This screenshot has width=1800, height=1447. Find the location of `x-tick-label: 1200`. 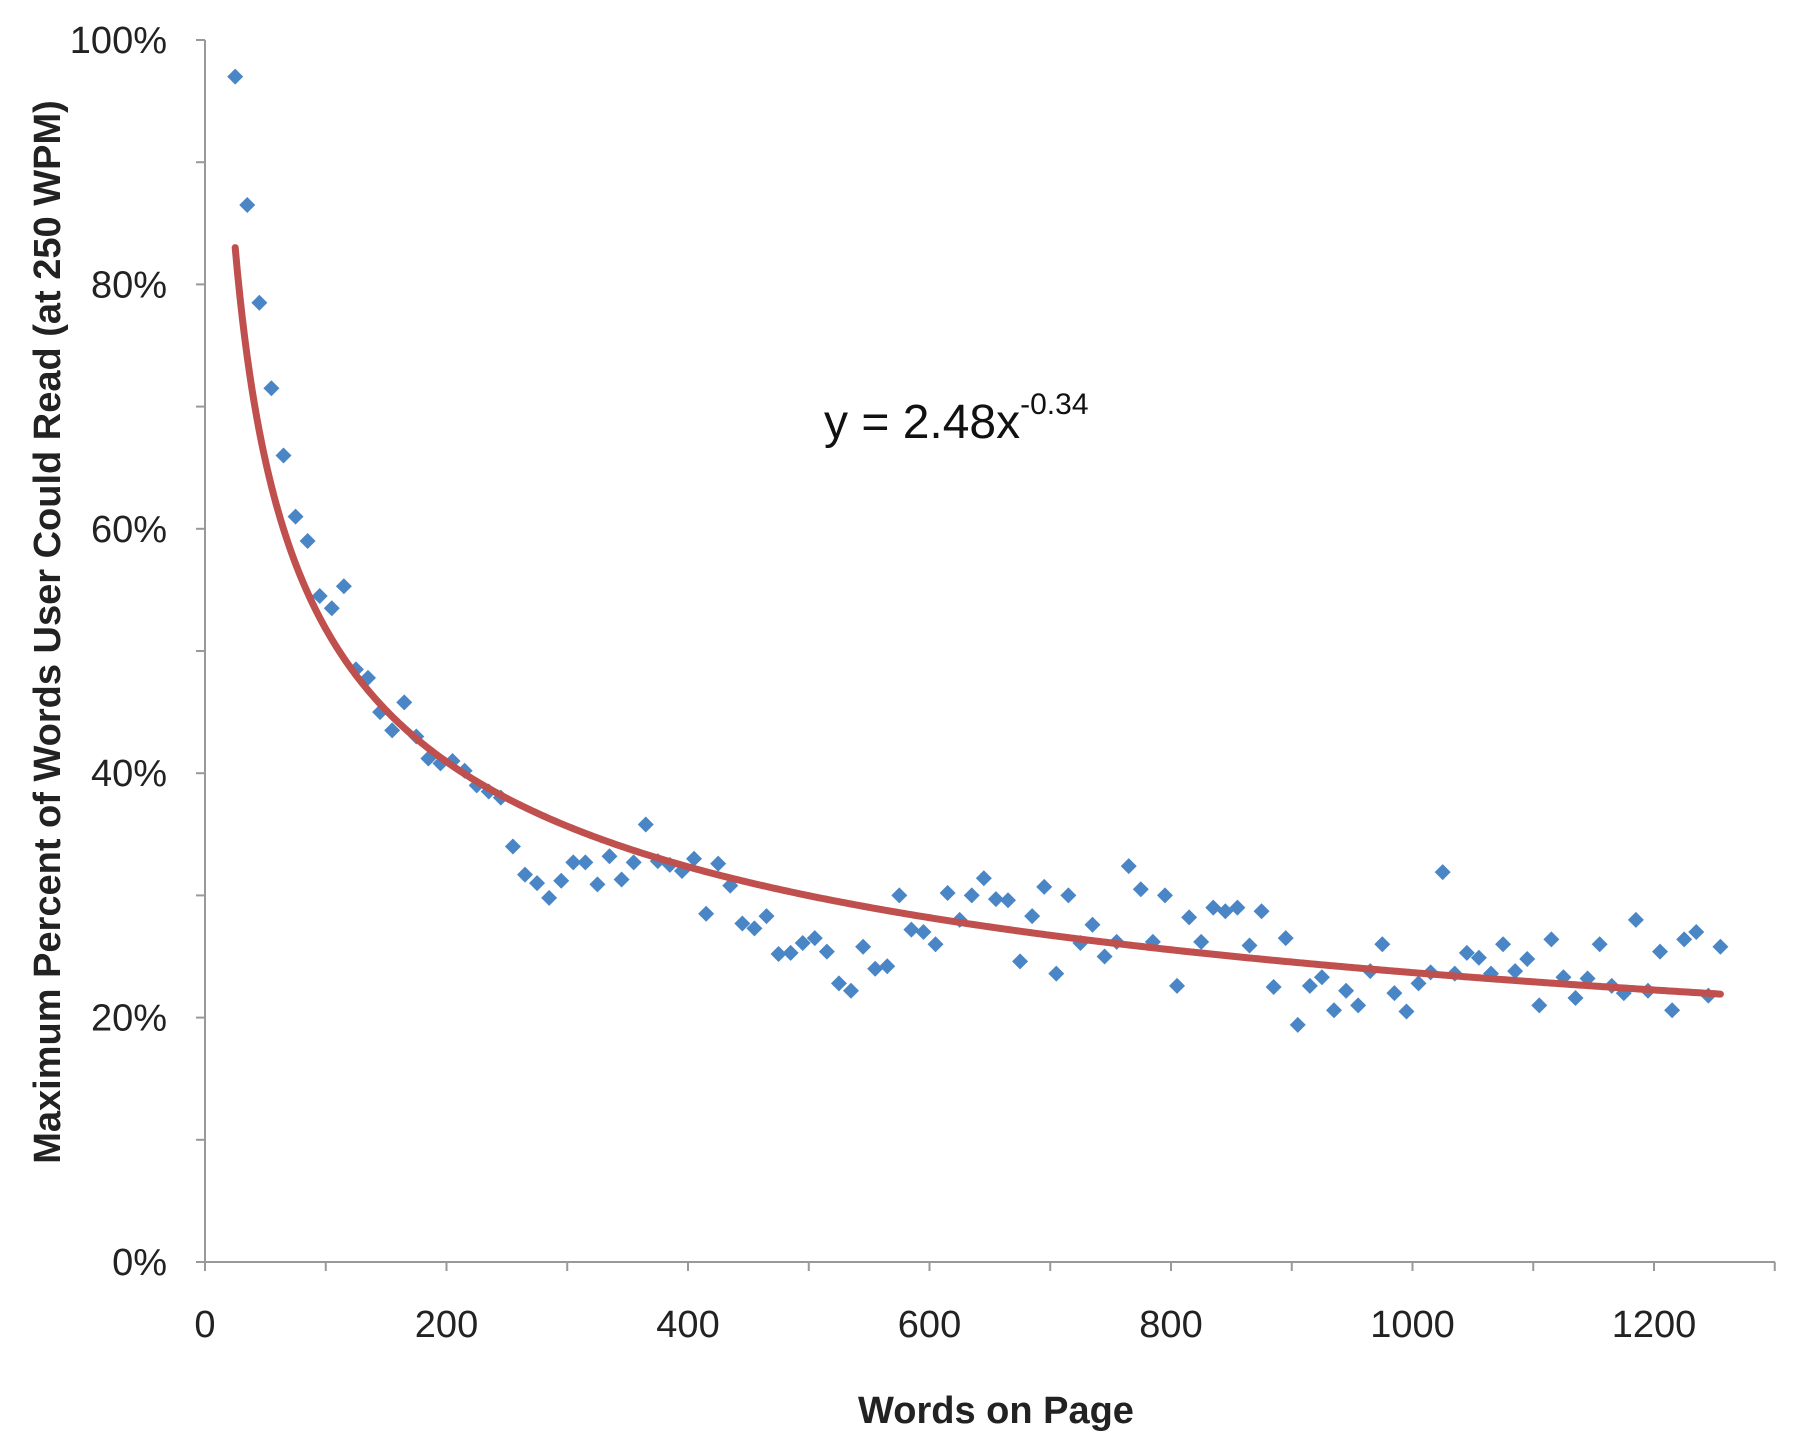

x-tick-label: 1200 is located at coordinates (1654, 1325).